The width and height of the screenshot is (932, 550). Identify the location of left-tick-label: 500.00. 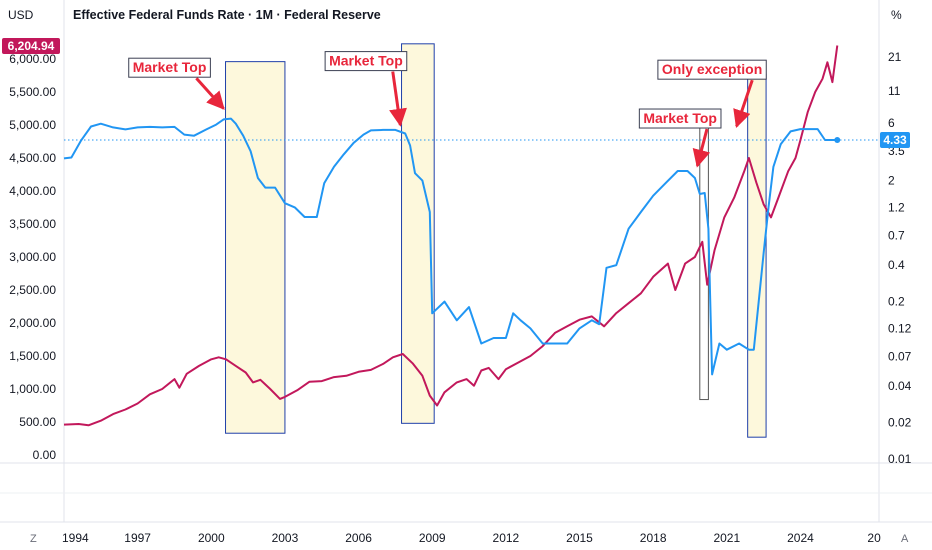
(37, 422).